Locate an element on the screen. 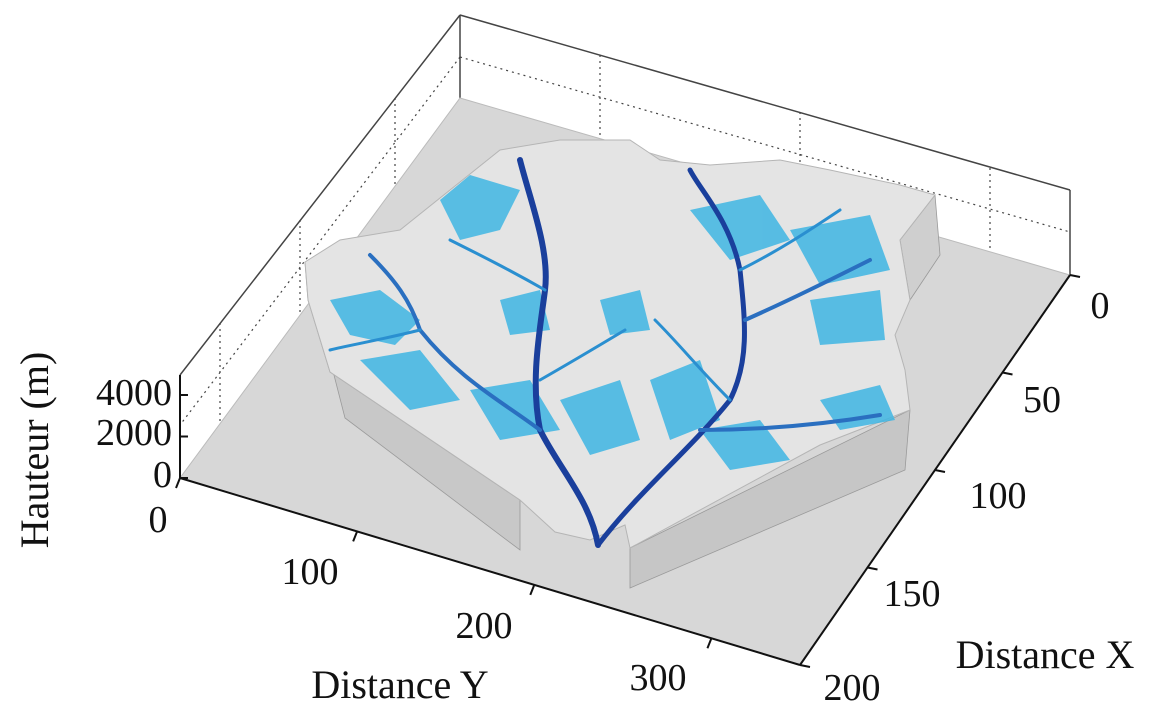 The width and height of the screenshot is (1163, 709). x-tick-label: 0 is located at coordinates (1100, 306).